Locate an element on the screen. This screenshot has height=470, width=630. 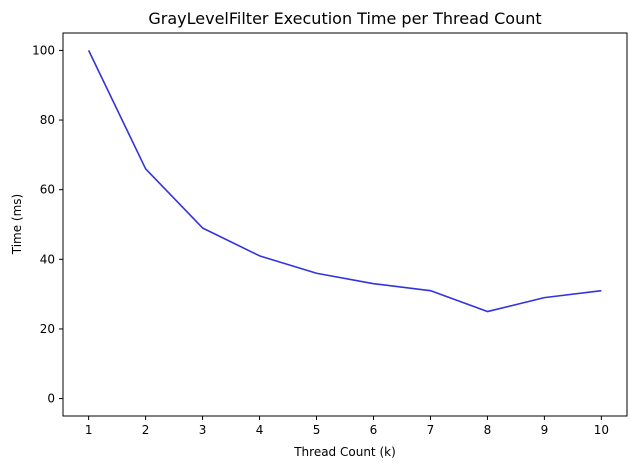
x-tick-label: 4 is located at coordinates (260, 430).